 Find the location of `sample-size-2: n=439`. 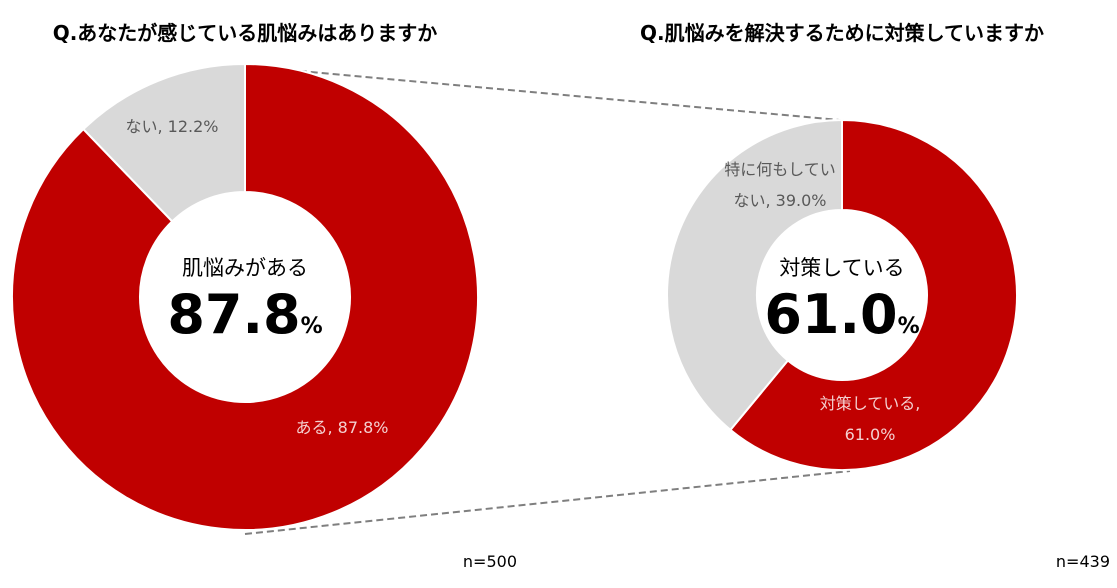

sample-size-2: n=439 is located at coordinates (1083, 561).